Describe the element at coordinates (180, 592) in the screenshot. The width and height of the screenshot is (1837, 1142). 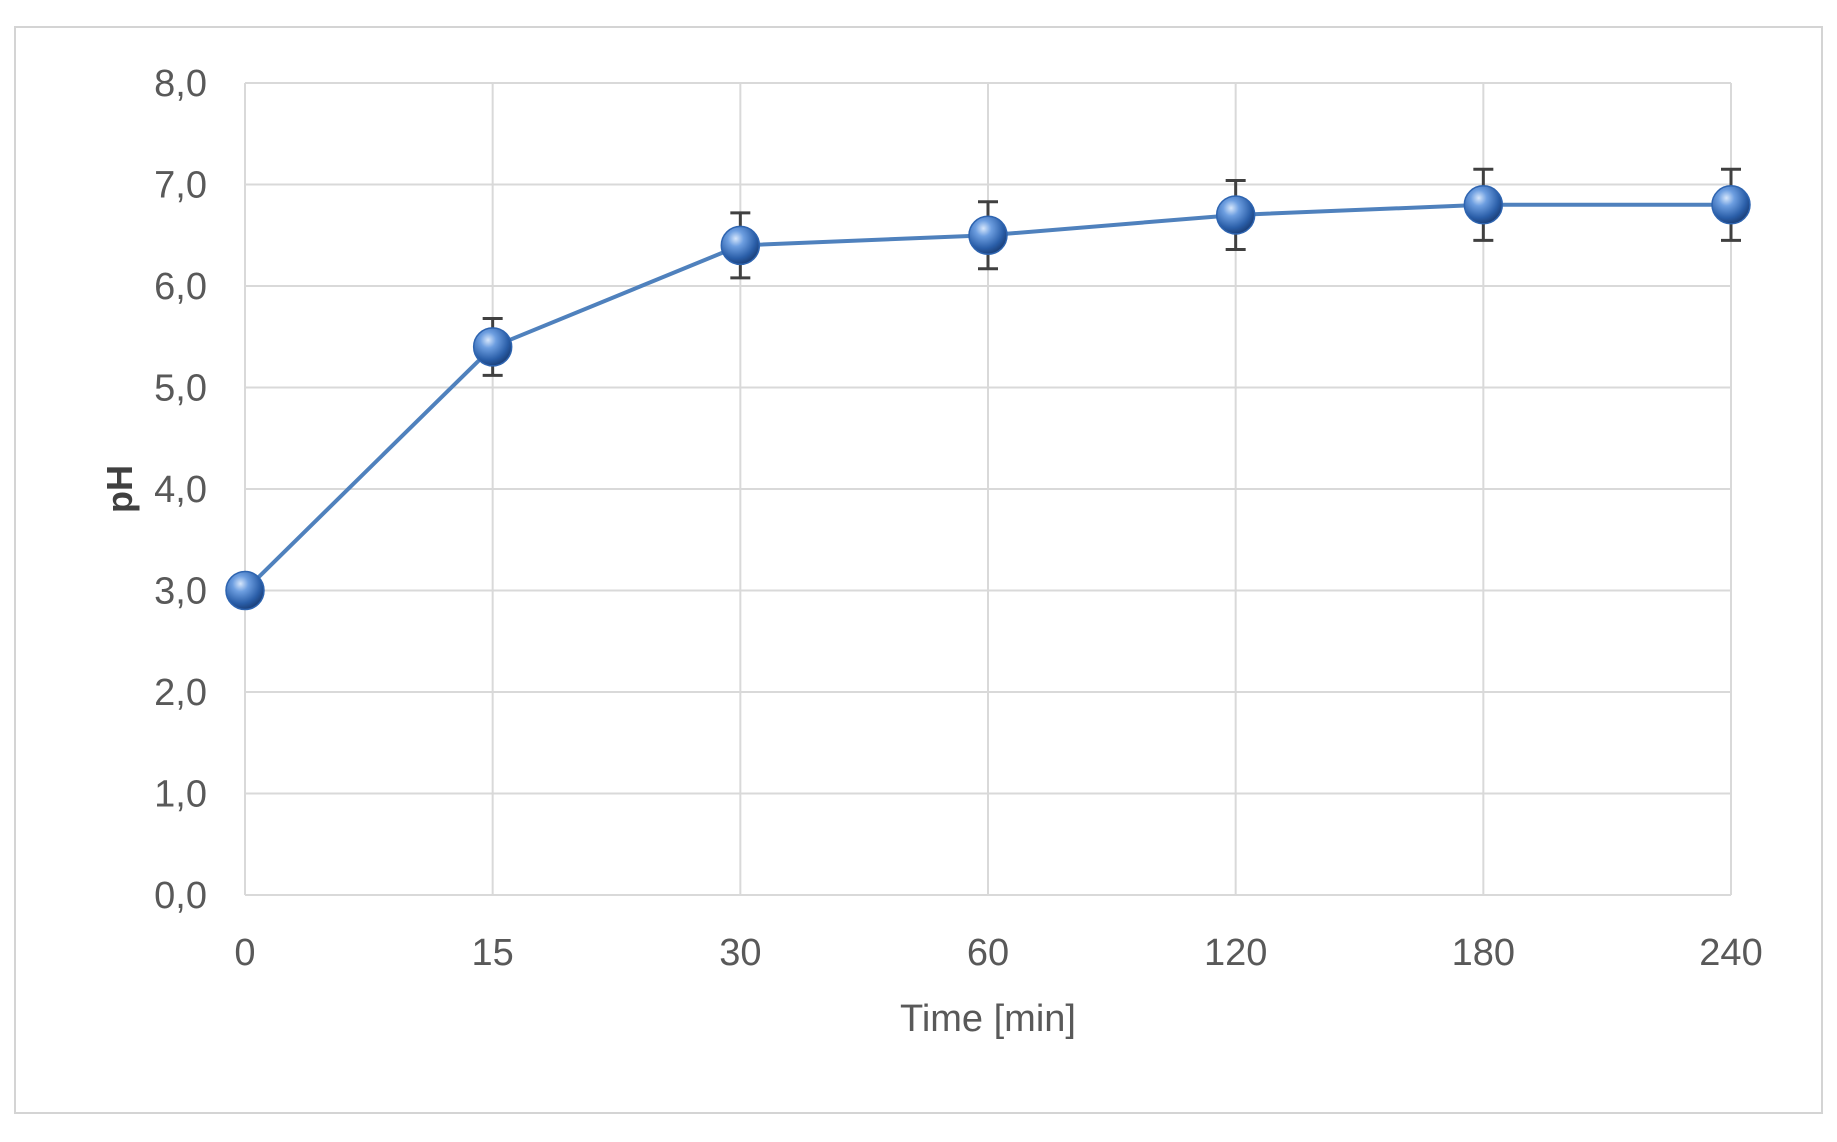
I see `y-tick-label: 3,0` at that location.